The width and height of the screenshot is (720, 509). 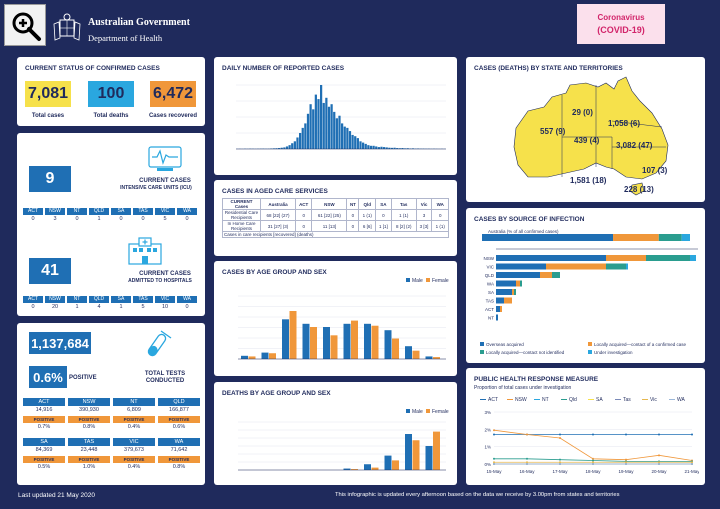 I want to click on legend-line, so click(x=591, y=399).